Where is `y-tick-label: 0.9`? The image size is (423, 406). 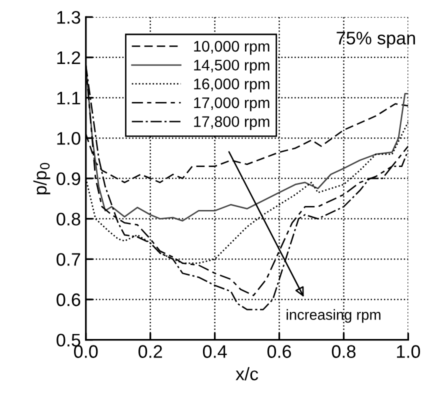 y-tick-label: 0.9 is located at coordinates (68, 179).